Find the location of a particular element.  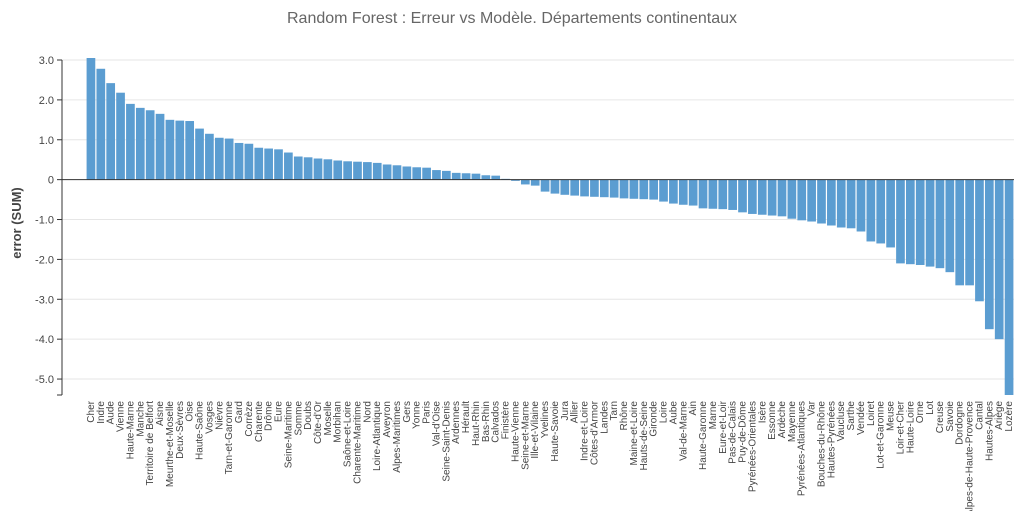

x-tick-label: Vaucluse is located at coordinates (841, 421).